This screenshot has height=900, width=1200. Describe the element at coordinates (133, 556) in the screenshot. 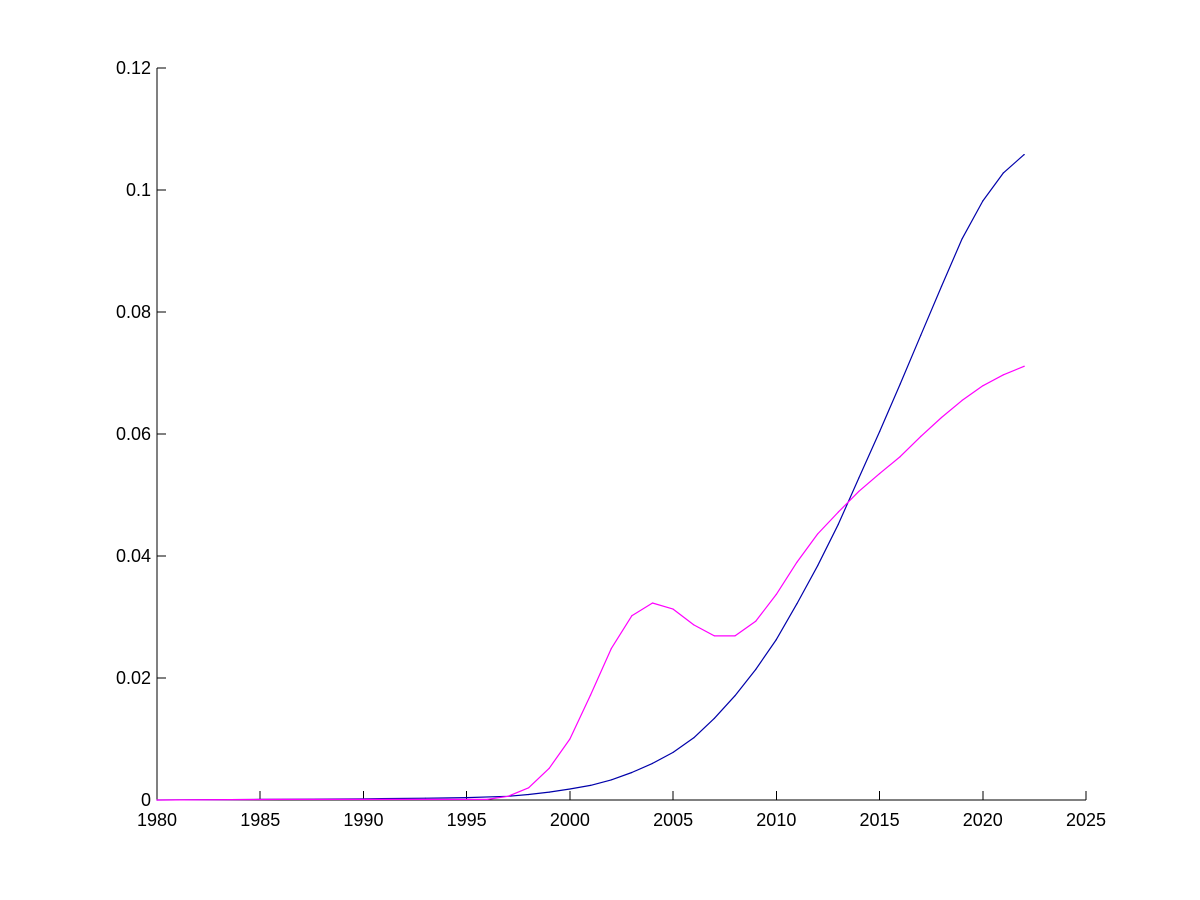

I see `y-tick-label: 0.04` at that location.